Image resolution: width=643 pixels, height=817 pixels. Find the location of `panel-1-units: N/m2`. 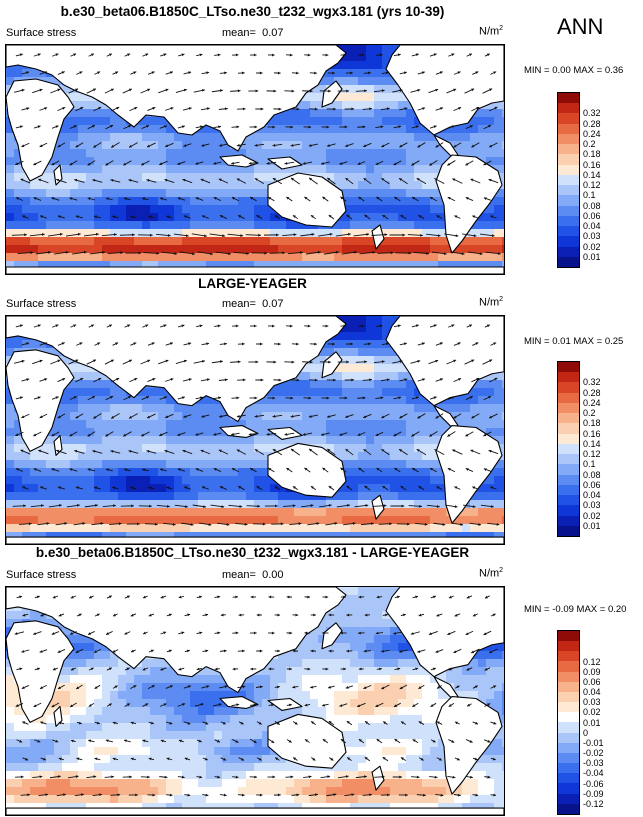

panel-1-units: N/m2 is located at coordinates (491, 31).